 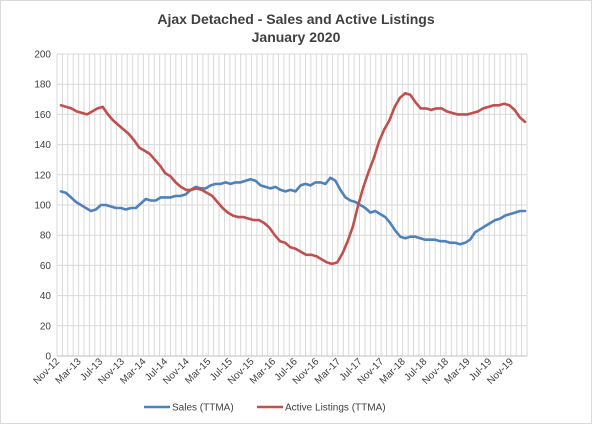 What do you see at coordinates (293, 211) in the screenshot?
I see `series-line-sales` at bounding box center [293, 211].